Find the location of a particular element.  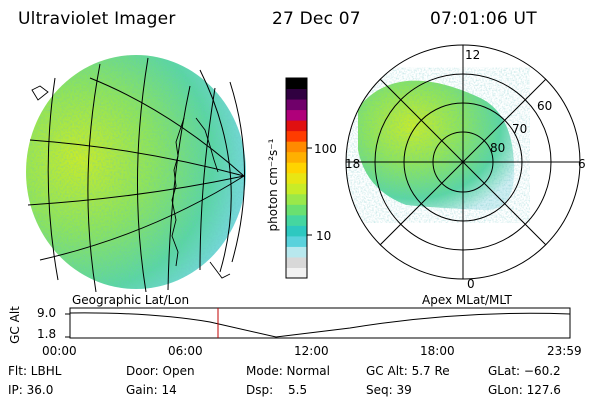

filter-info: Flt: LBHL is located at coordinates (35, 371).